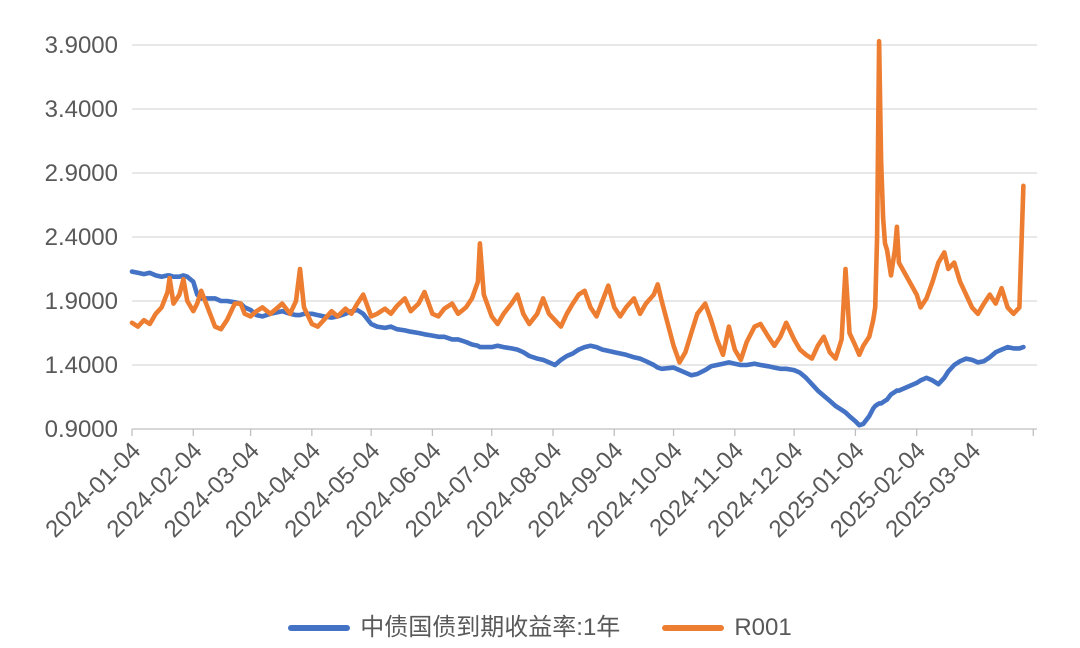 This screenshot has width=1080, height=648. I want to click on legend-item-cgb-1y: 中债国债到期收益率:1年, so click(454, 628).